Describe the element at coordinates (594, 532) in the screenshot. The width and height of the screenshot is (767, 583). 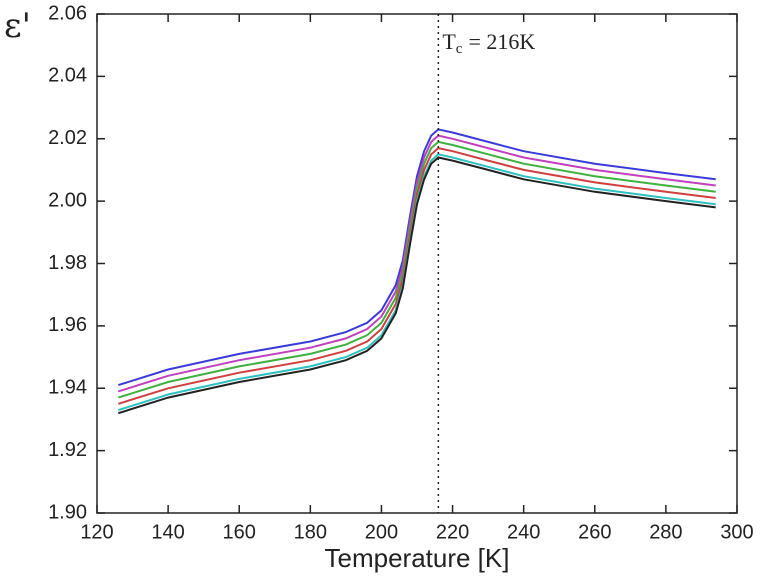
I see `x-tick-label: 260` at that location.